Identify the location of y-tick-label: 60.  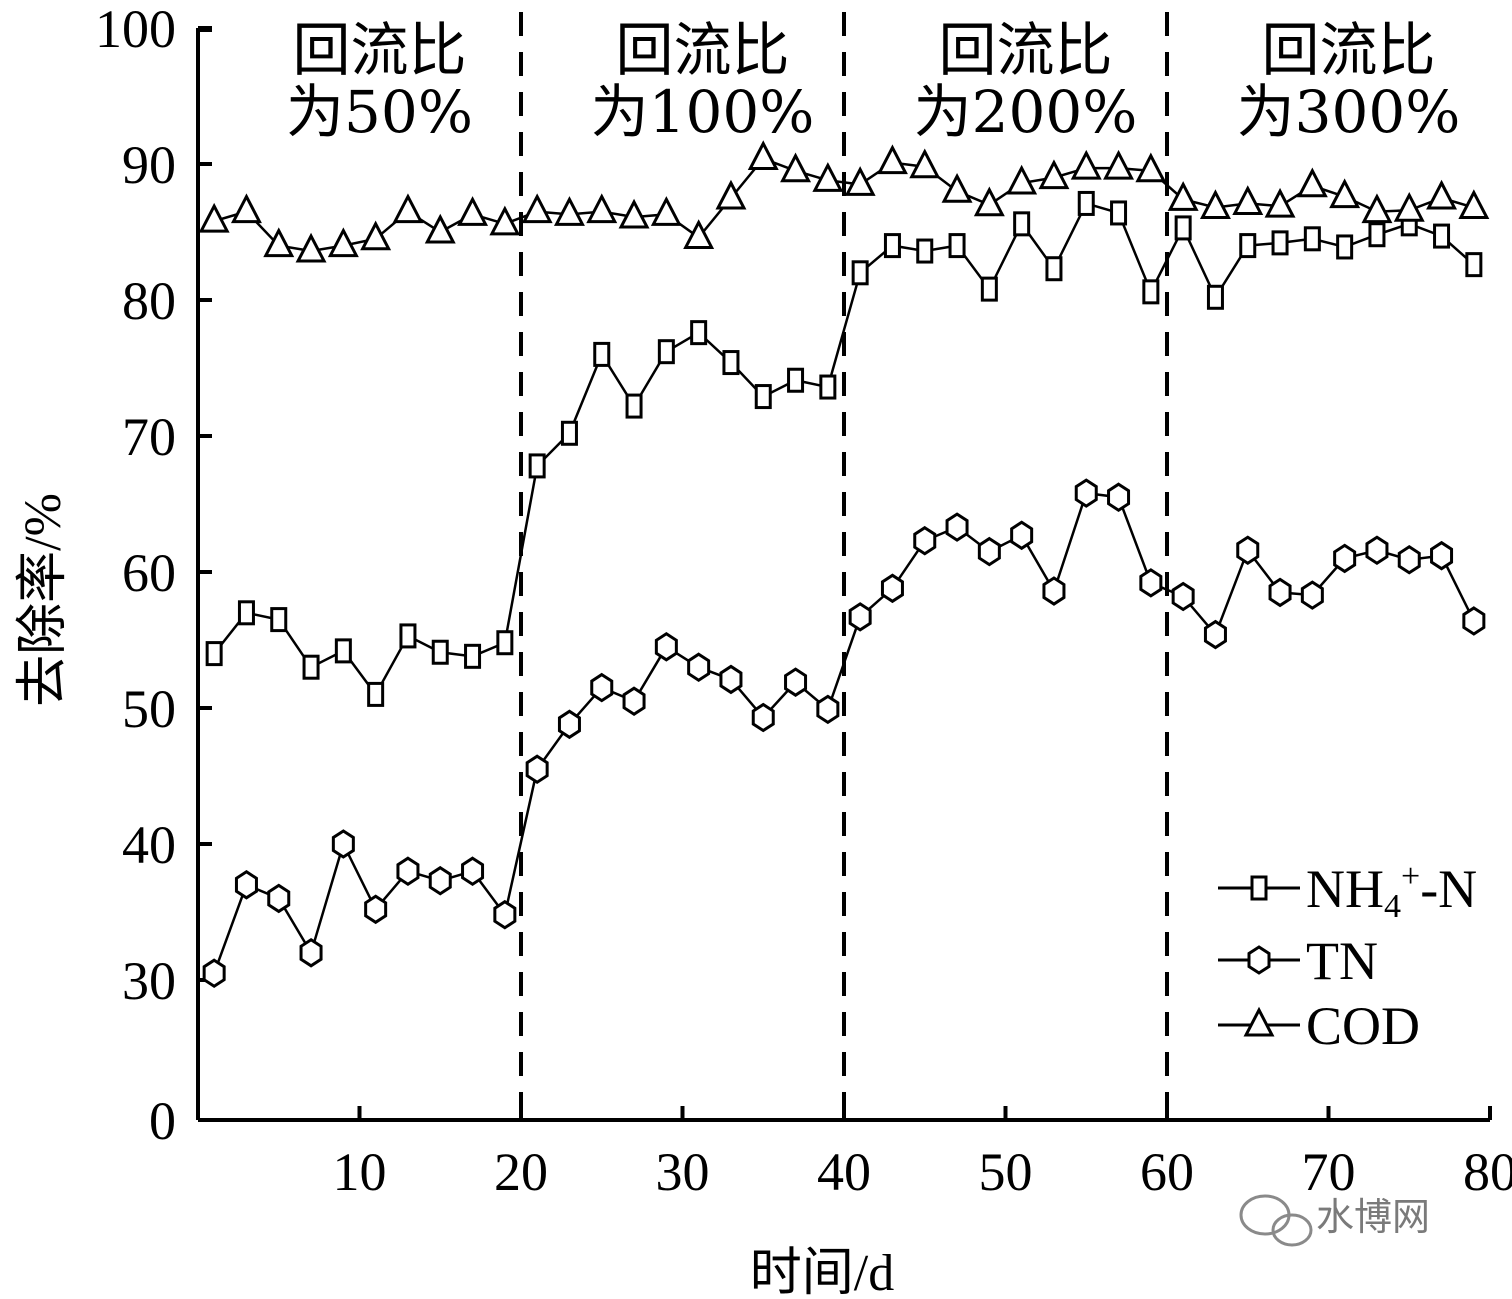
(149, 573).